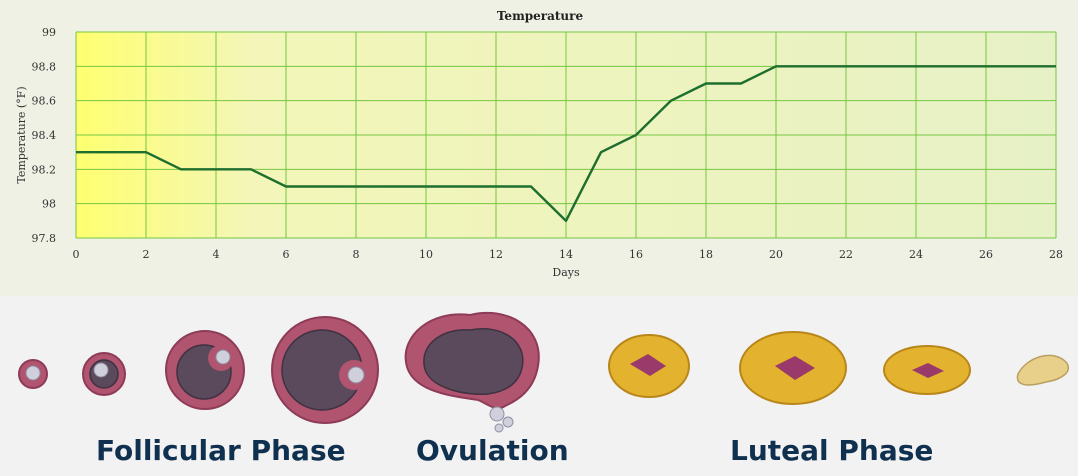 The image size is (1078, 476). What do you see at coordinates (496, 254) in the screenshot?
I see `x-tick-label: 12` at bounding box center [496, 254].